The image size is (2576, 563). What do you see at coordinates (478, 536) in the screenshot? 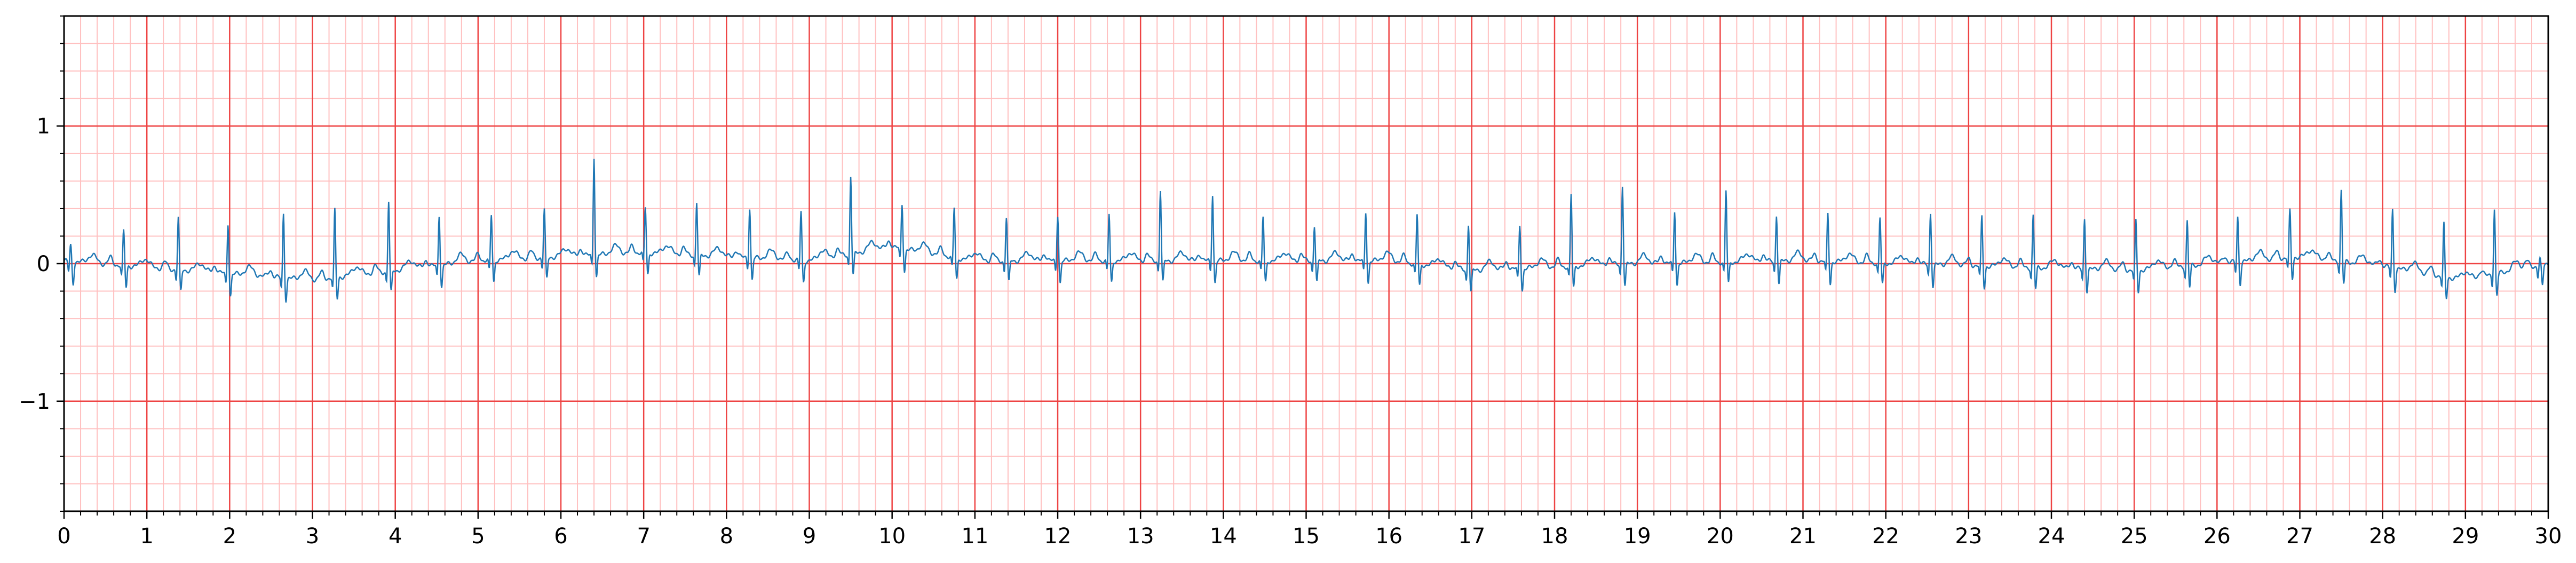
I see `x-tick-label: 5` at bounding box center [478, 536].